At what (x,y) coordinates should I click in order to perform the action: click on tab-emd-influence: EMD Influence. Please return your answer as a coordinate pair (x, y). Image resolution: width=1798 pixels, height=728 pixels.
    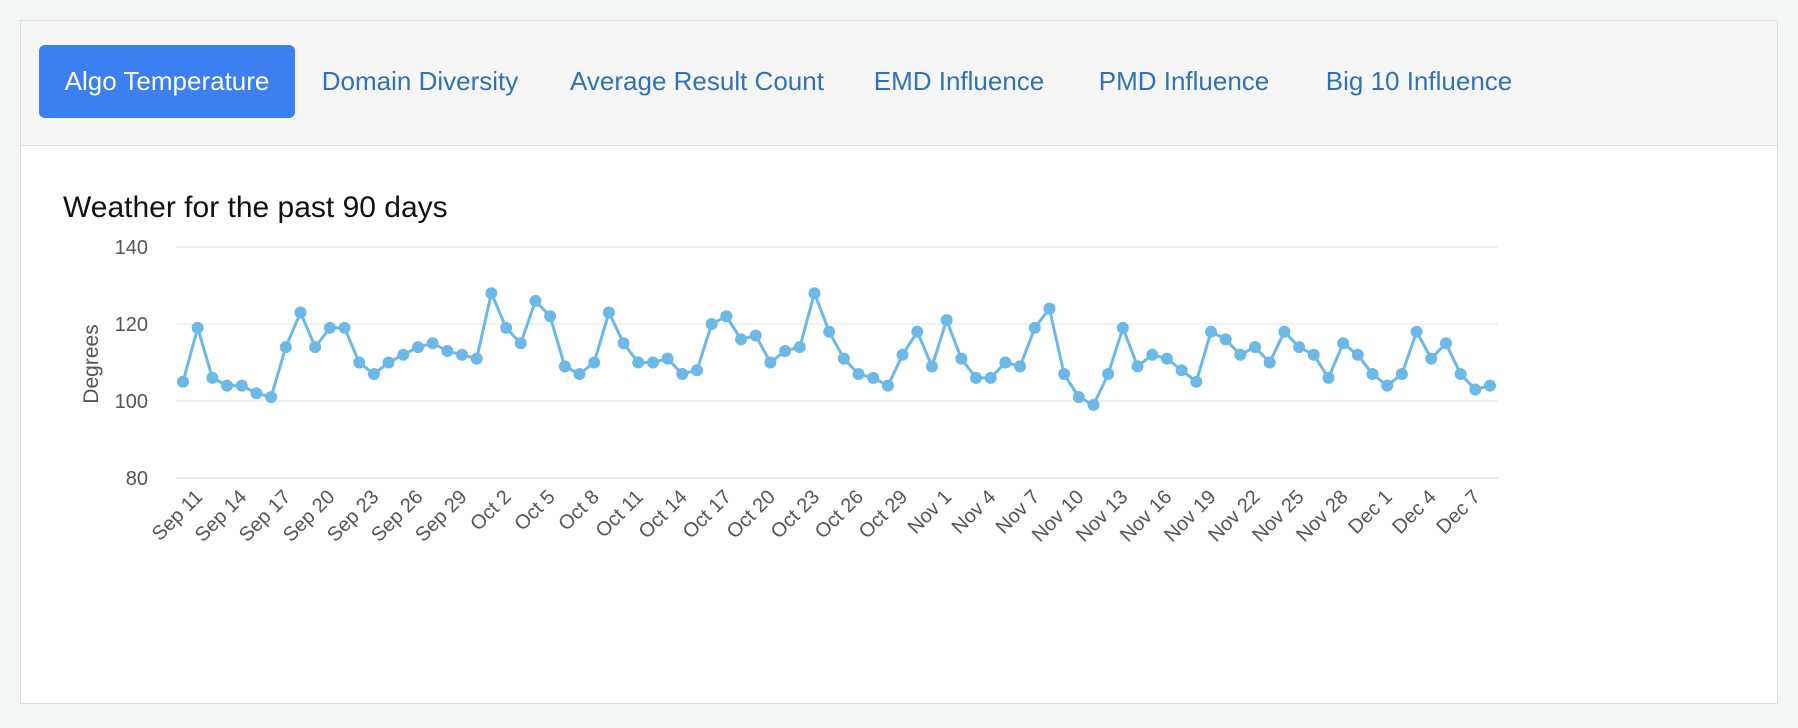
    Looking at the image, I should click on (959, 81).